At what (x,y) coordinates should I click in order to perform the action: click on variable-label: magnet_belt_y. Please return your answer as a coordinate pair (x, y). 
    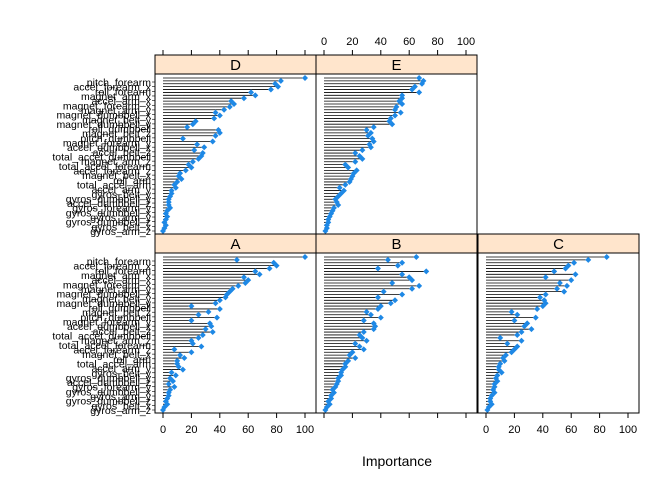
    Looking at the image, I should click on (117, 299).